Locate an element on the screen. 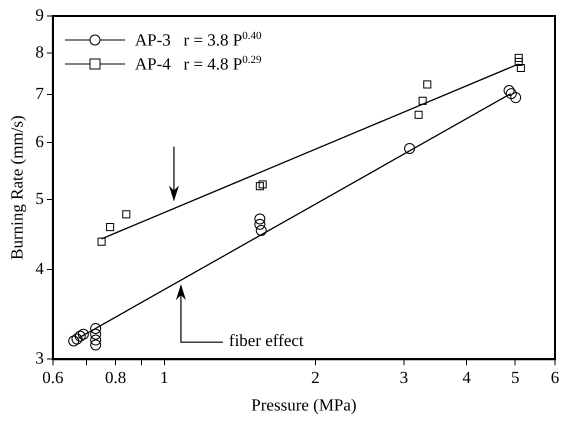 The image size is (571, 422). y-tick-label: 8 is located at coordinates (39, 52).